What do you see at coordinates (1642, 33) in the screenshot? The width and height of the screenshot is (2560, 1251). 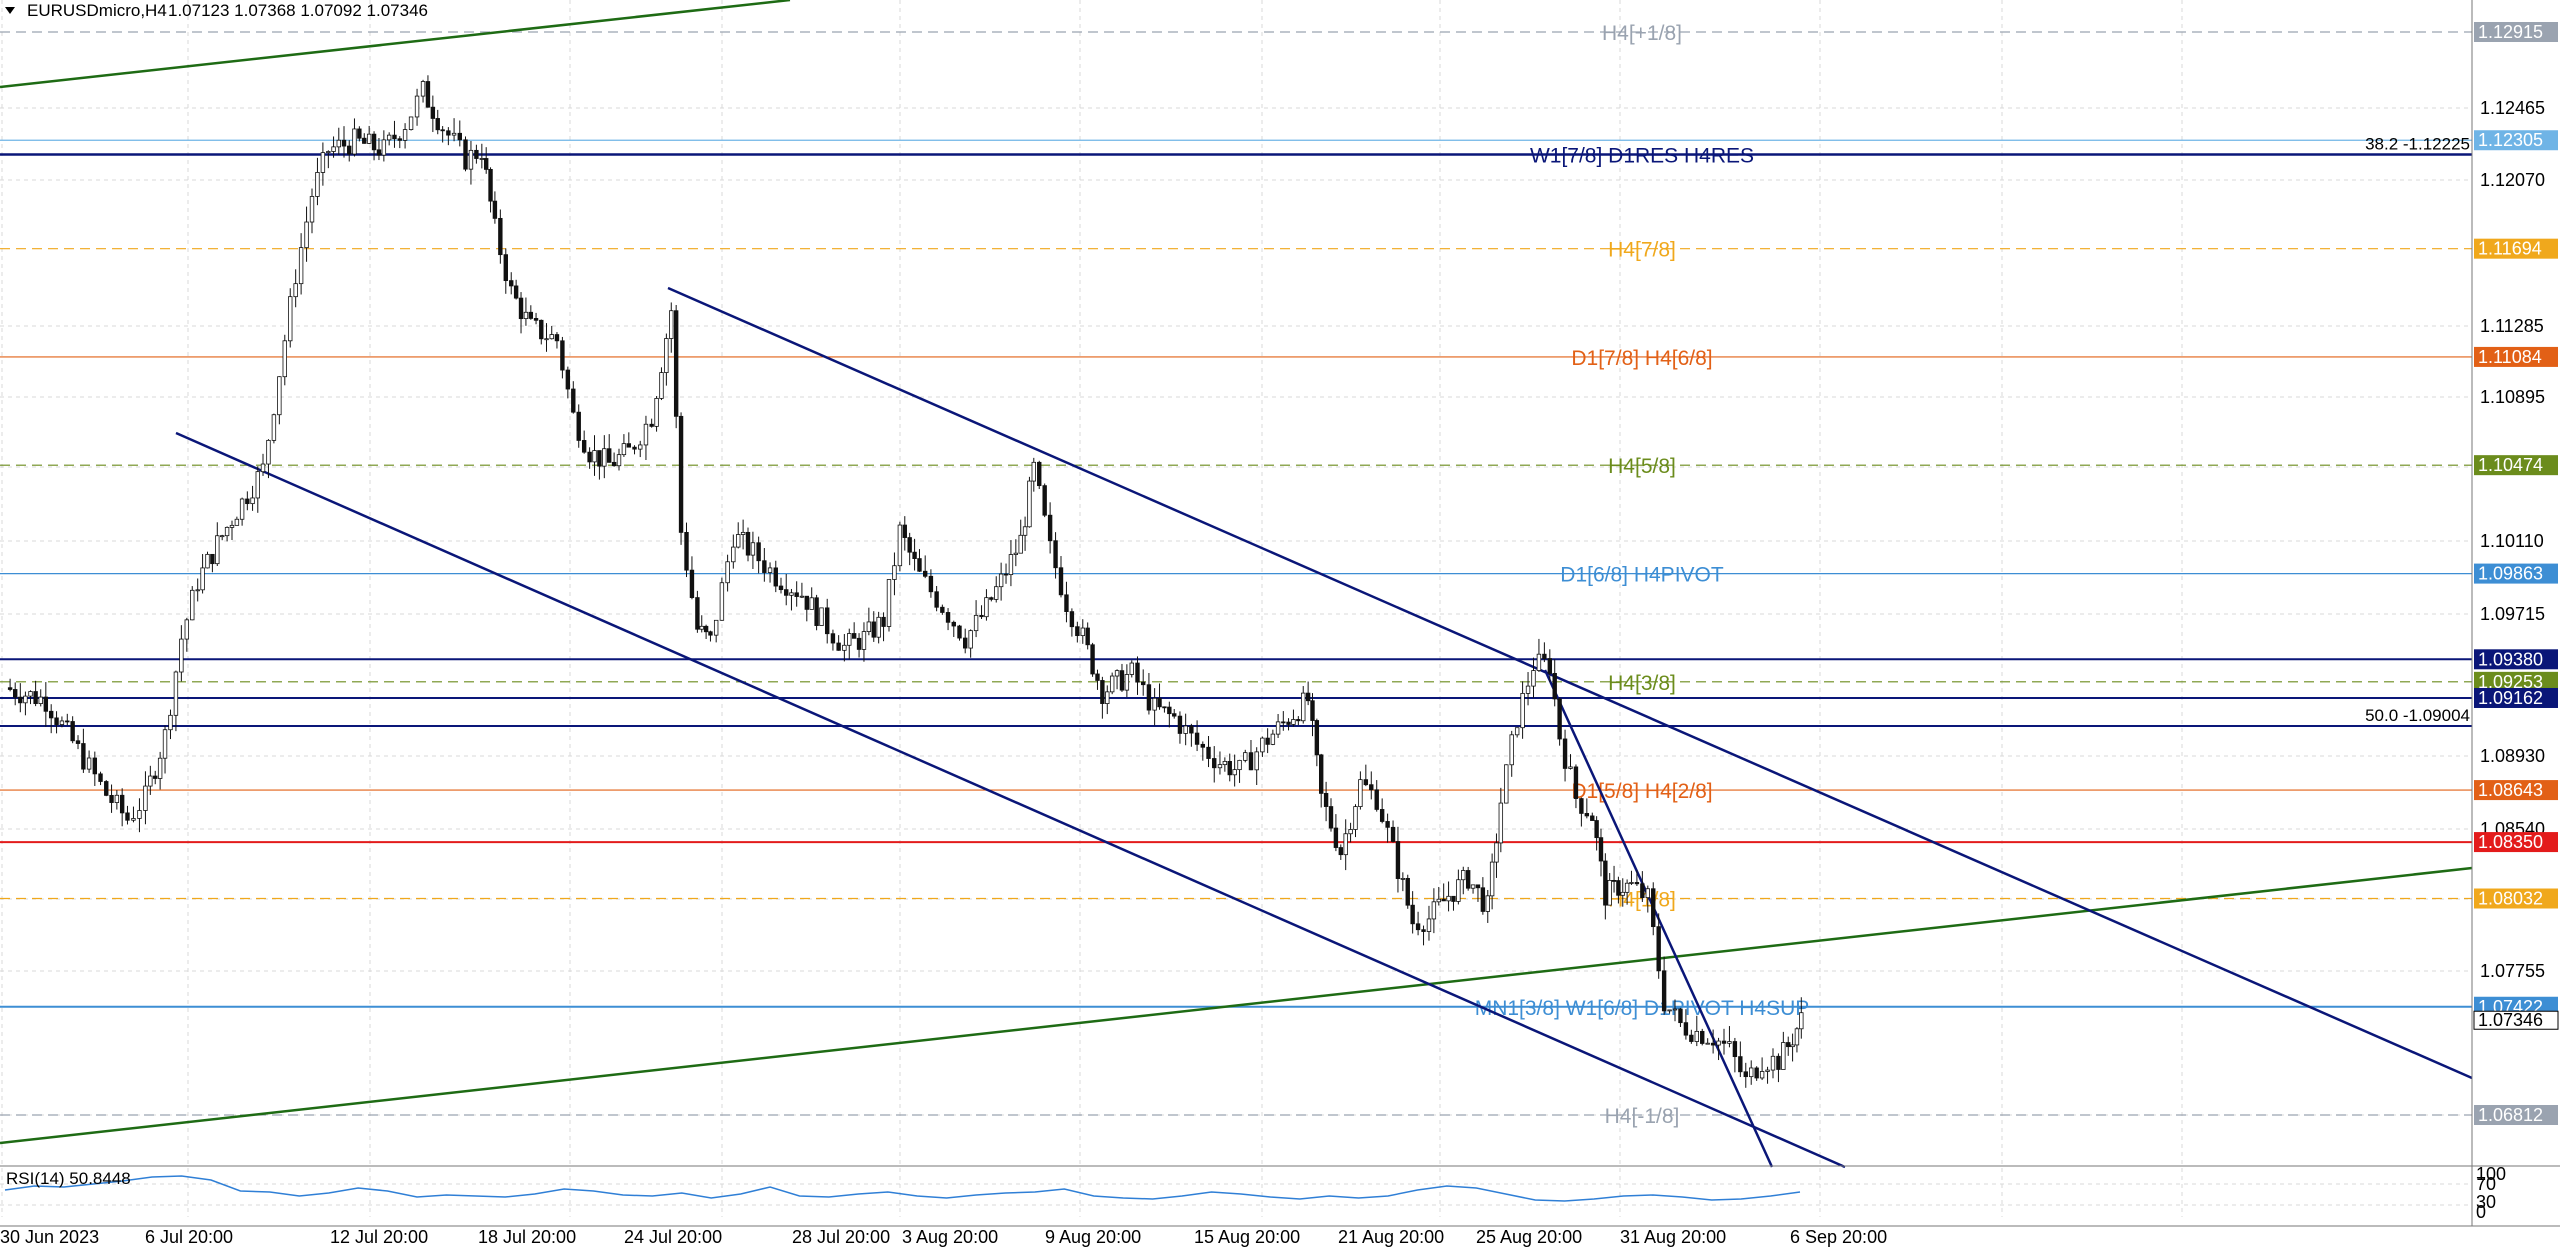 I see `level-label: H4[+1/8]` at bounding box center [1642, 33].